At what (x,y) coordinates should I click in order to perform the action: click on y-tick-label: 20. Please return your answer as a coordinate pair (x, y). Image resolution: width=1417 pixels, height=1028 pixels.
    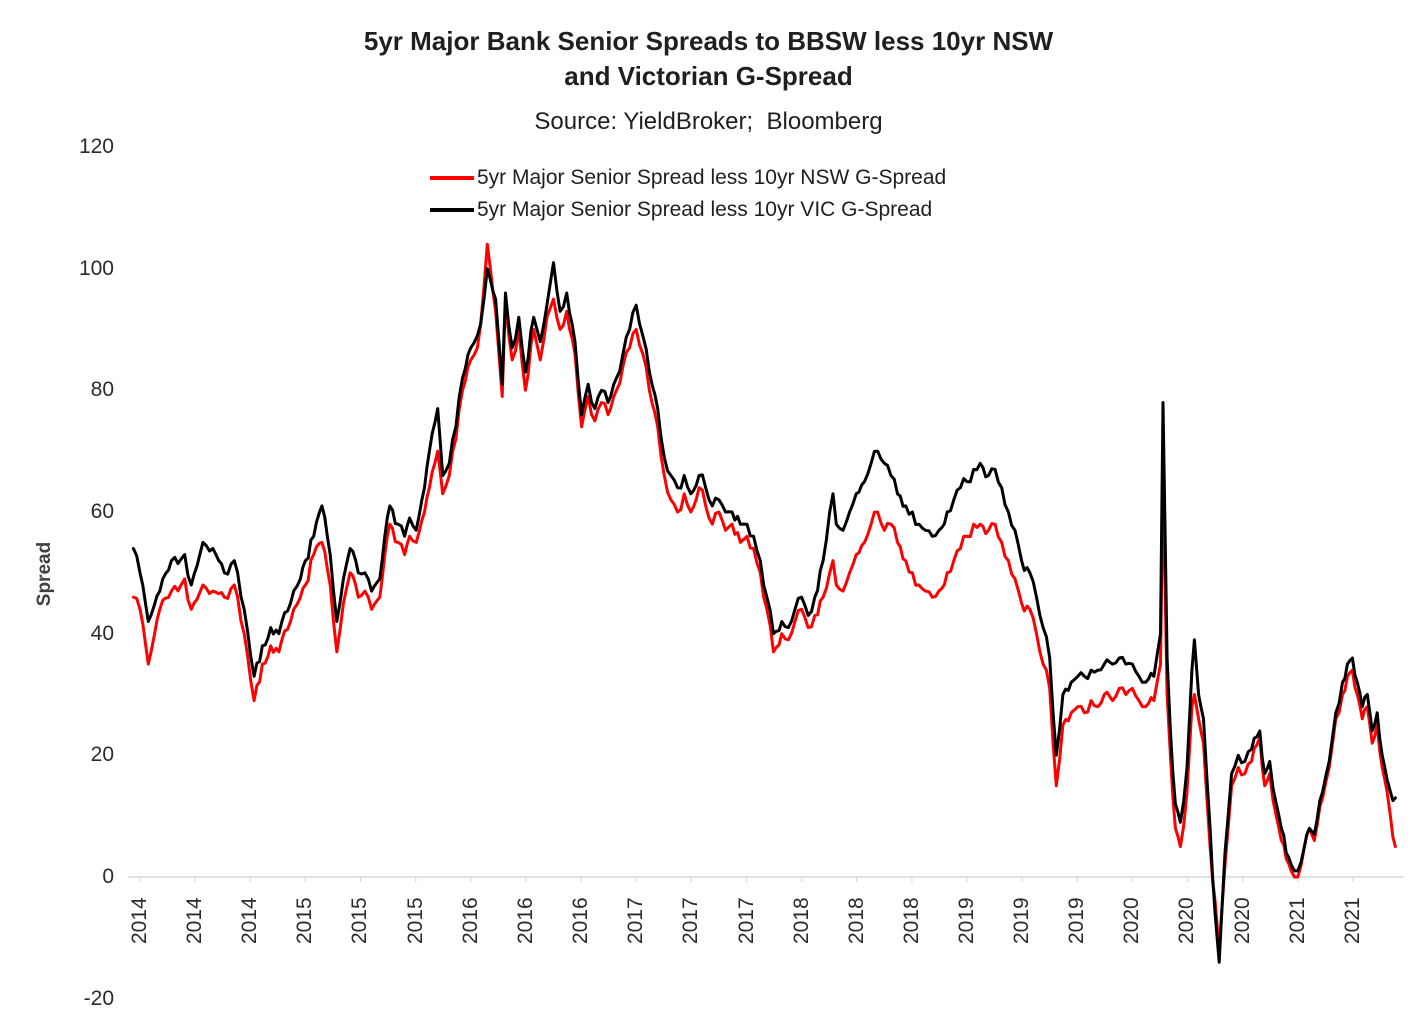
    Looking at the image, I should click on (102, 755).